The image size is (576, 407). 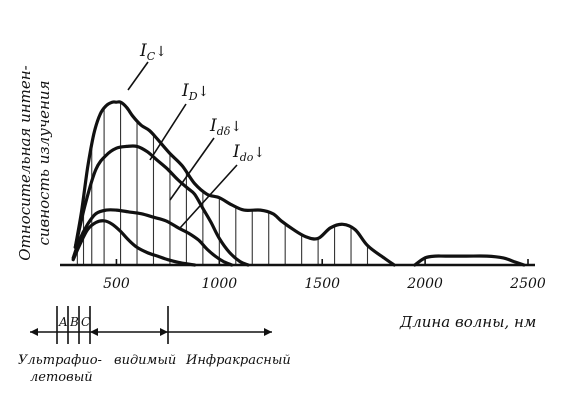 What do you see at coordinates (268, 332) in the screenshot?
I see `infrared-arrow-right` at bounding box center [268, 332].